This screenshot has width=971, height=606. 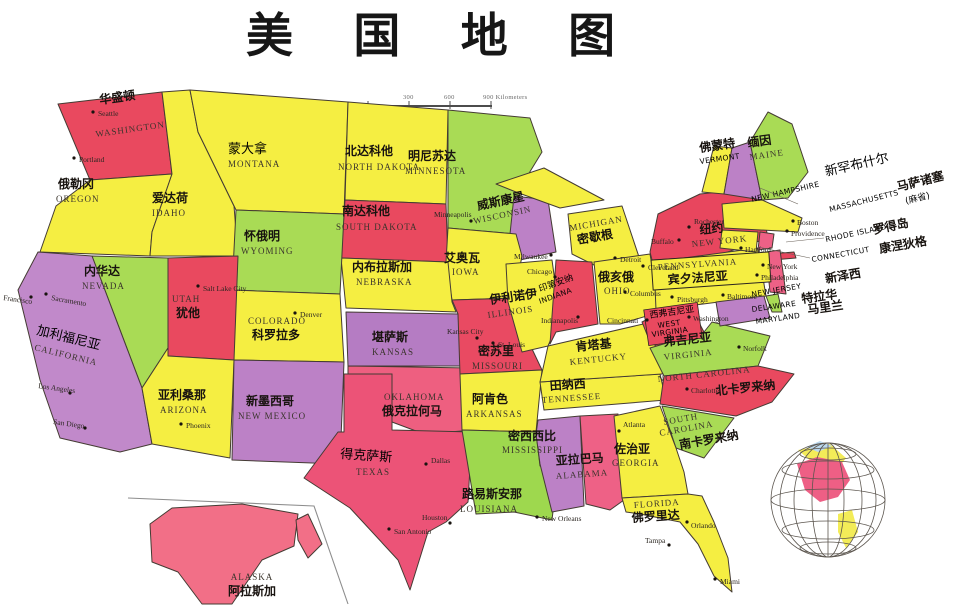 I want to click on city-denver: Denver, so click(x=308, y=314).